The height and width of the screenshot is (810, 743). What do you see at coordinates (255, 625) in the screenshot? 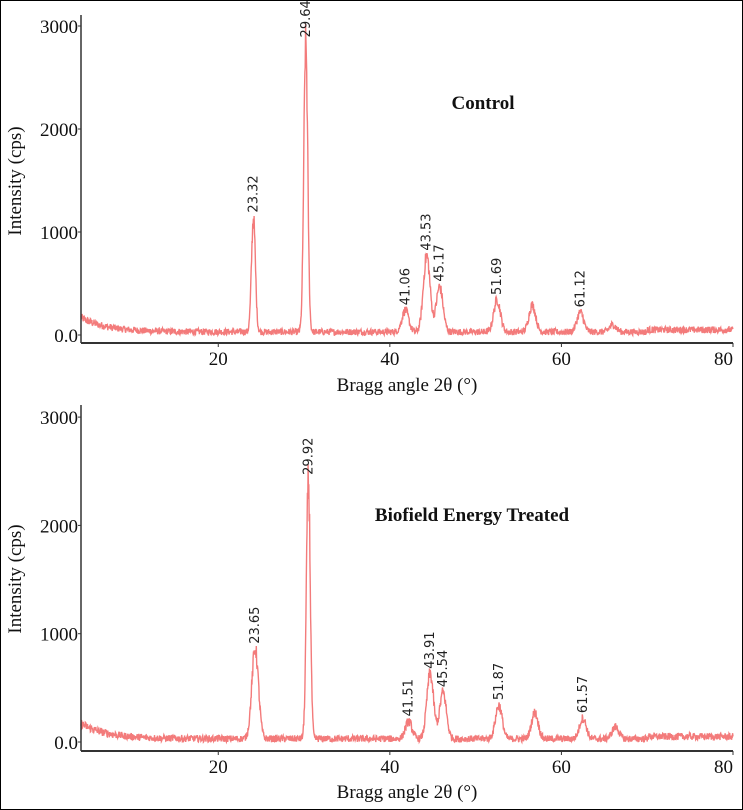
I see `peak-label: 23.65` at bounding box center [255, 625].